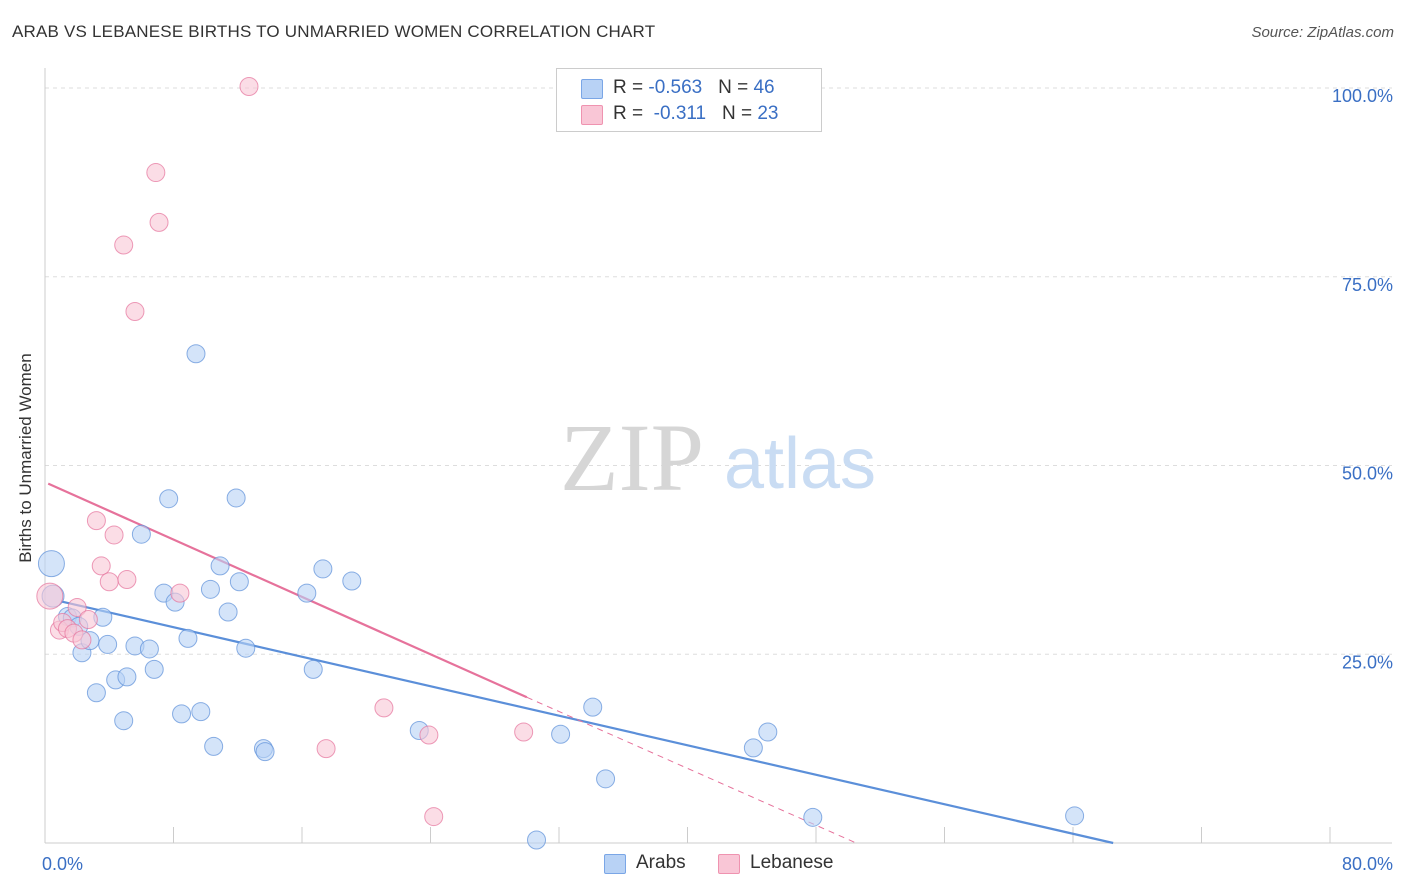 The image size is (1406, 892). Describe the element at coordinates (25, 458) in the screenshot. I see `y-axis-label: Births to Unmarried Women` at that location.